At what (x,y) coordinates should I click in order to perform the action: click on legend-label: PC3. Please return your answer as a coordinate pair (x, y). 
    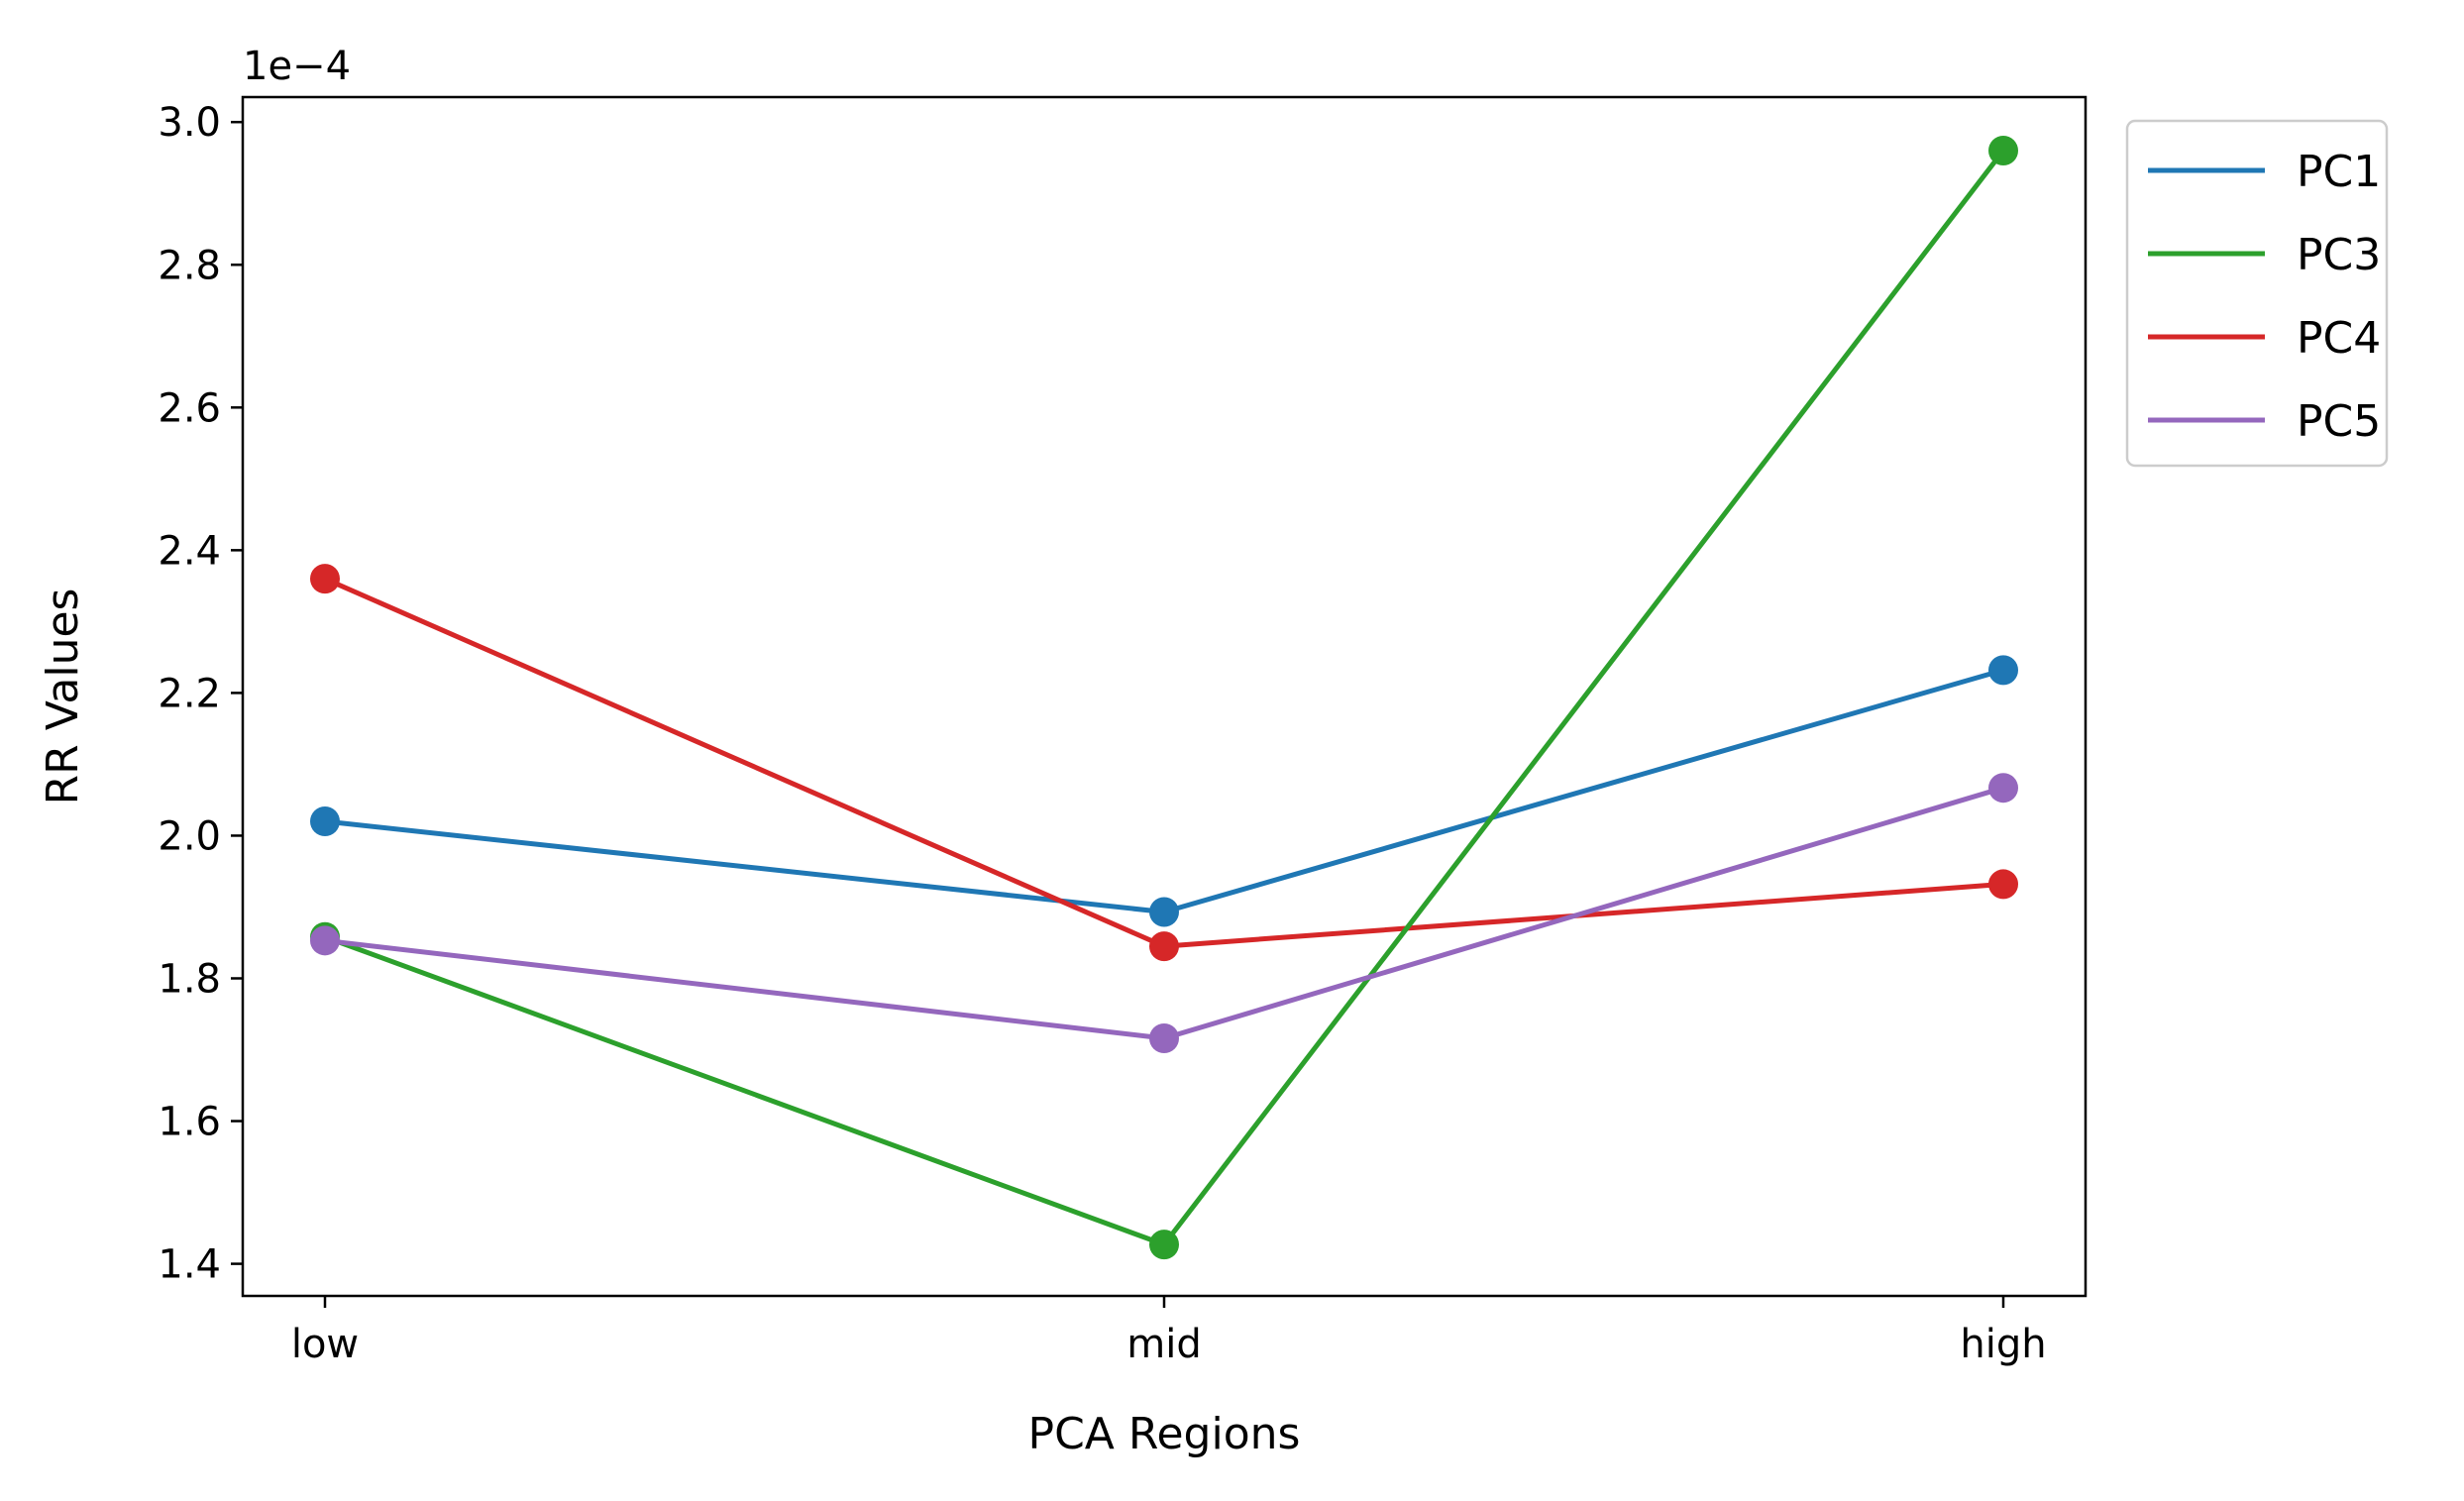
    Looking at the image, I should click on (2339, 255).